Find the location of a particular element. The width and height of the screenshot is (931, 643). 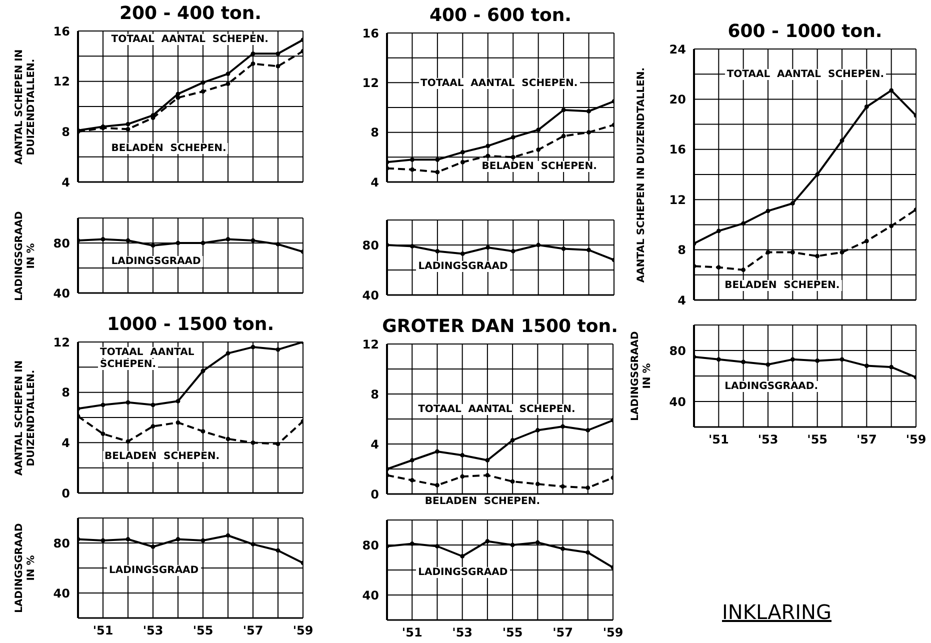

chart-title: 200 - 400 ton. is located at coordinates (190, 13).